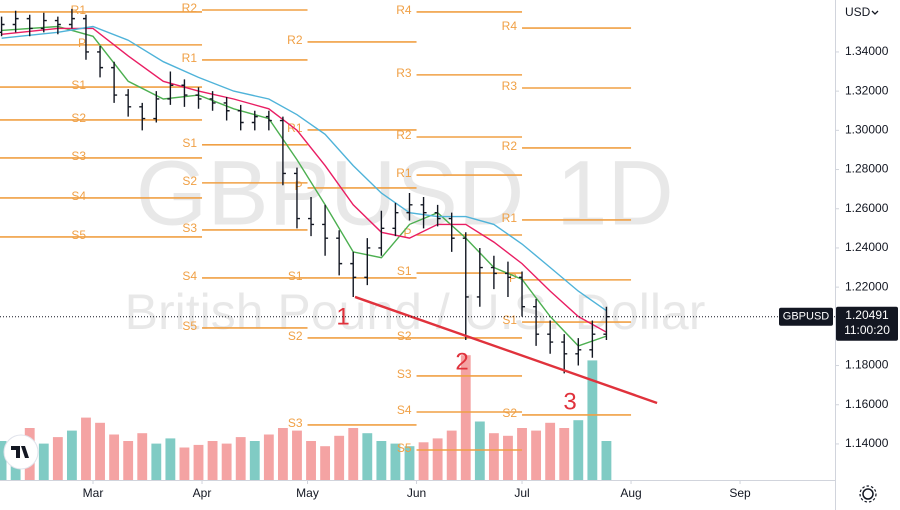  Describe the element at coordinates (307, 493) in the screenshot. I see `x-tick-label: May` at that location.